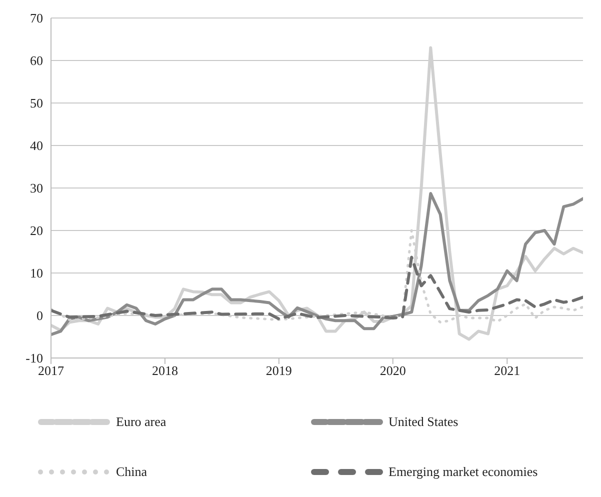  Describe the element at coordinates (36, 230) in the screenshot. I see `y-tick-label: 20` at that location.